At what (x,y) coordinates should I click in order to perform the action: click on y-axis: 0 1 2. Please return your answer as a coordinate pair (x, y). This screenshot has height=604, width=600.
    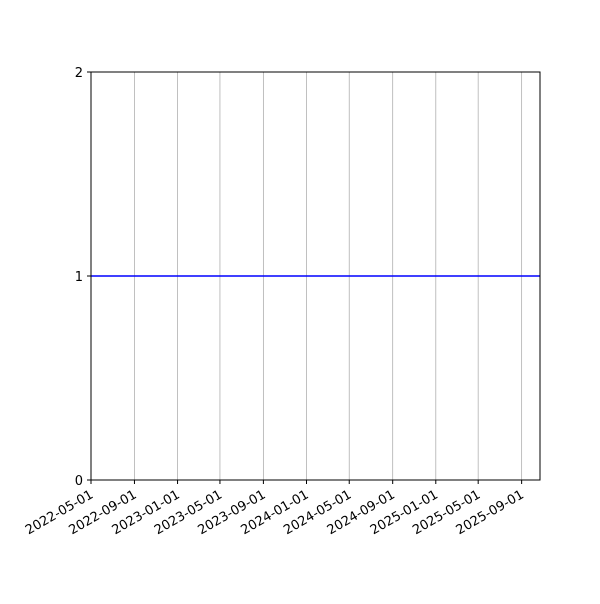
    Looking at the image, I should click on (83, 277).